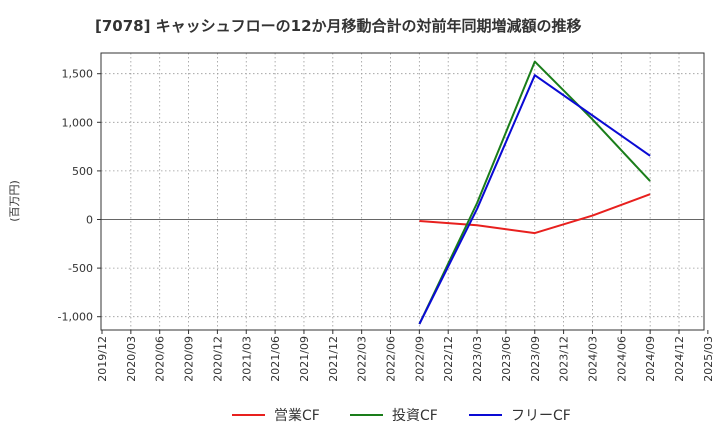 This screenshot has height=440, width=720. Describe the element at coordinates (82, 171) in the screenshot. I see `y-tick-label: 500` at that location.